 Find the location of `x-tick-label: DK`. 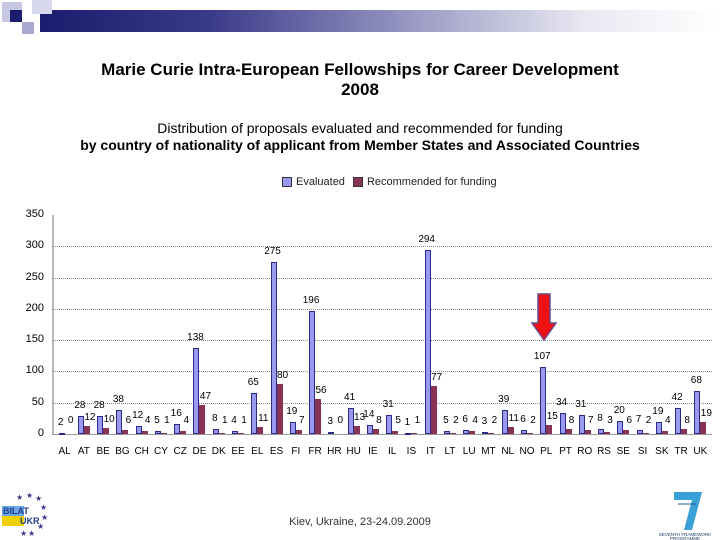

x-tick-label: DK is located at coordinates (218, 451).